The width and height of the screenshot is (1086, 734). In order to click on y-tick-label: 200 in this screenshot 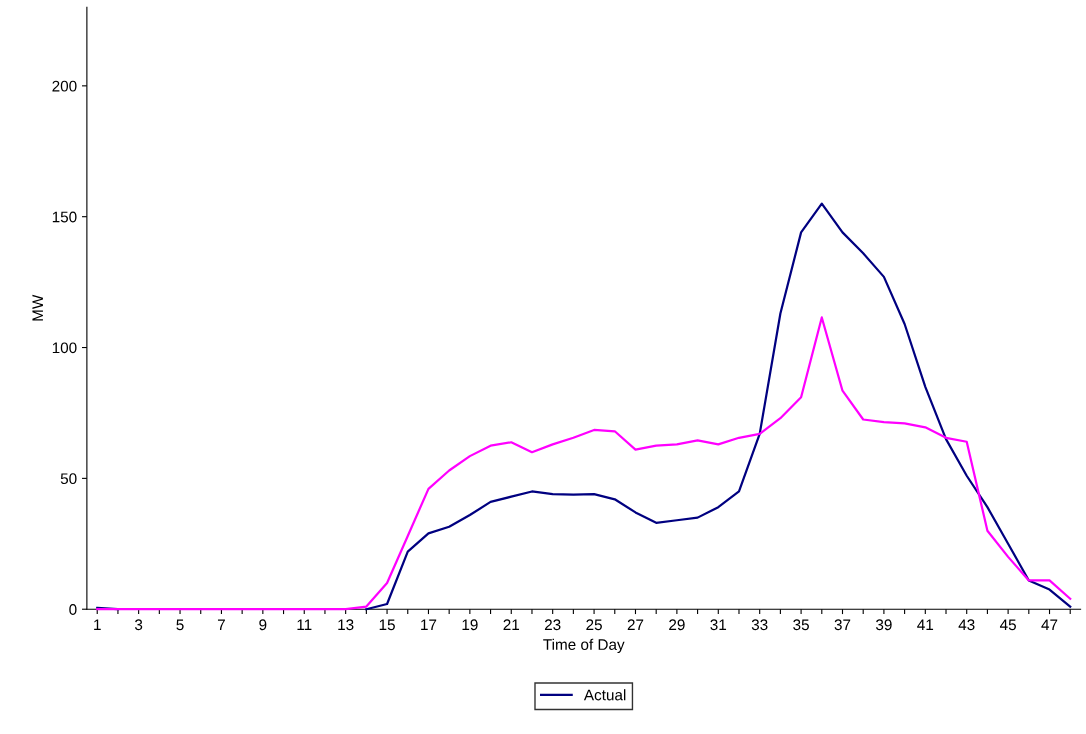, I will do `click(64, 86)`.